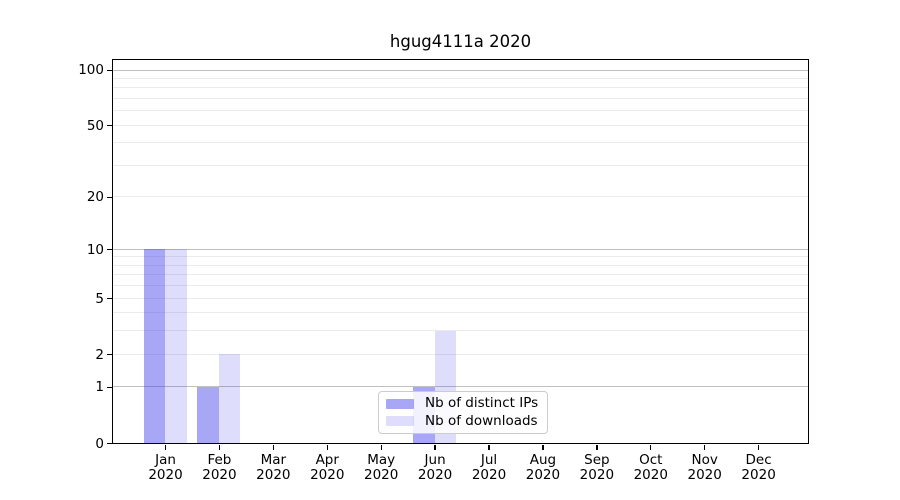 The width and height of the screenshot is (900, 500). What do you see at coordinates (91, 70) in the screenshot?
I see `y-tick-label: 100` at bounding box center [91, 70].